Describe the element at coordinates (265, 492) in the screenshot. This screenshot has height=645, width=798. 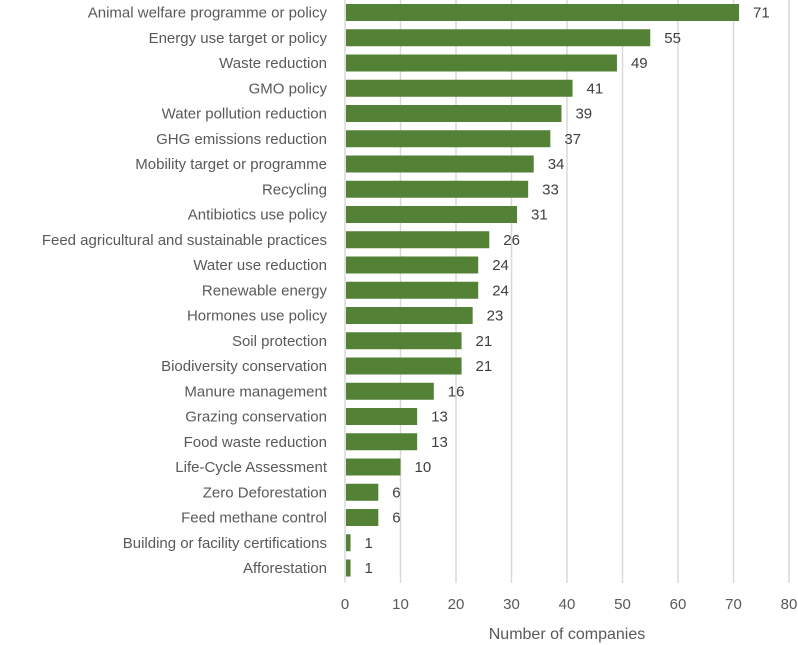
I see `category-label: Zero Deforestation` at that location.